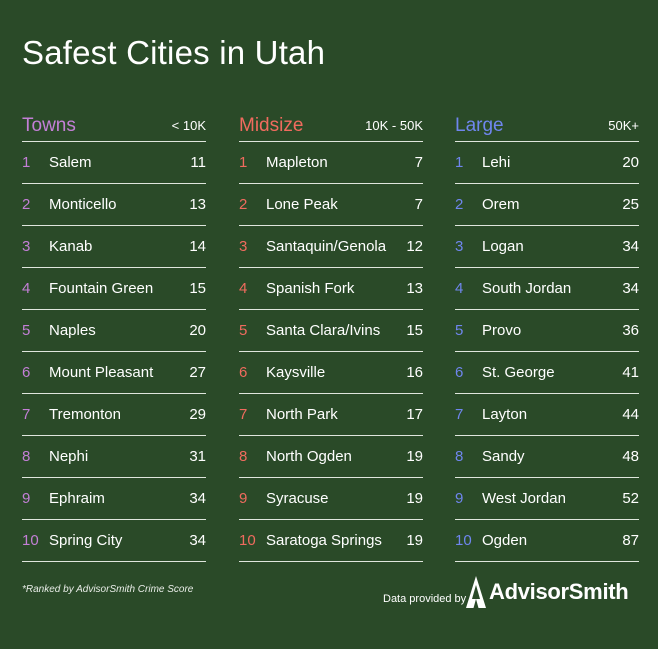  What do you see at coordinates (418, 204) in the screenshot?
I see `crime-score: 7` at bounding box center [418, 204].